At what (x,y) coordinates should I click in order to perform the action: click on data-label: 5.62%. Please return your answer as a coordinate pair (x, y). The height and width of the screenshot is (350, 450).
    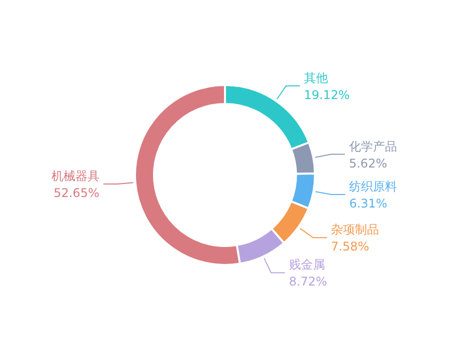
    Looking at the image, I should click on (368, 163).